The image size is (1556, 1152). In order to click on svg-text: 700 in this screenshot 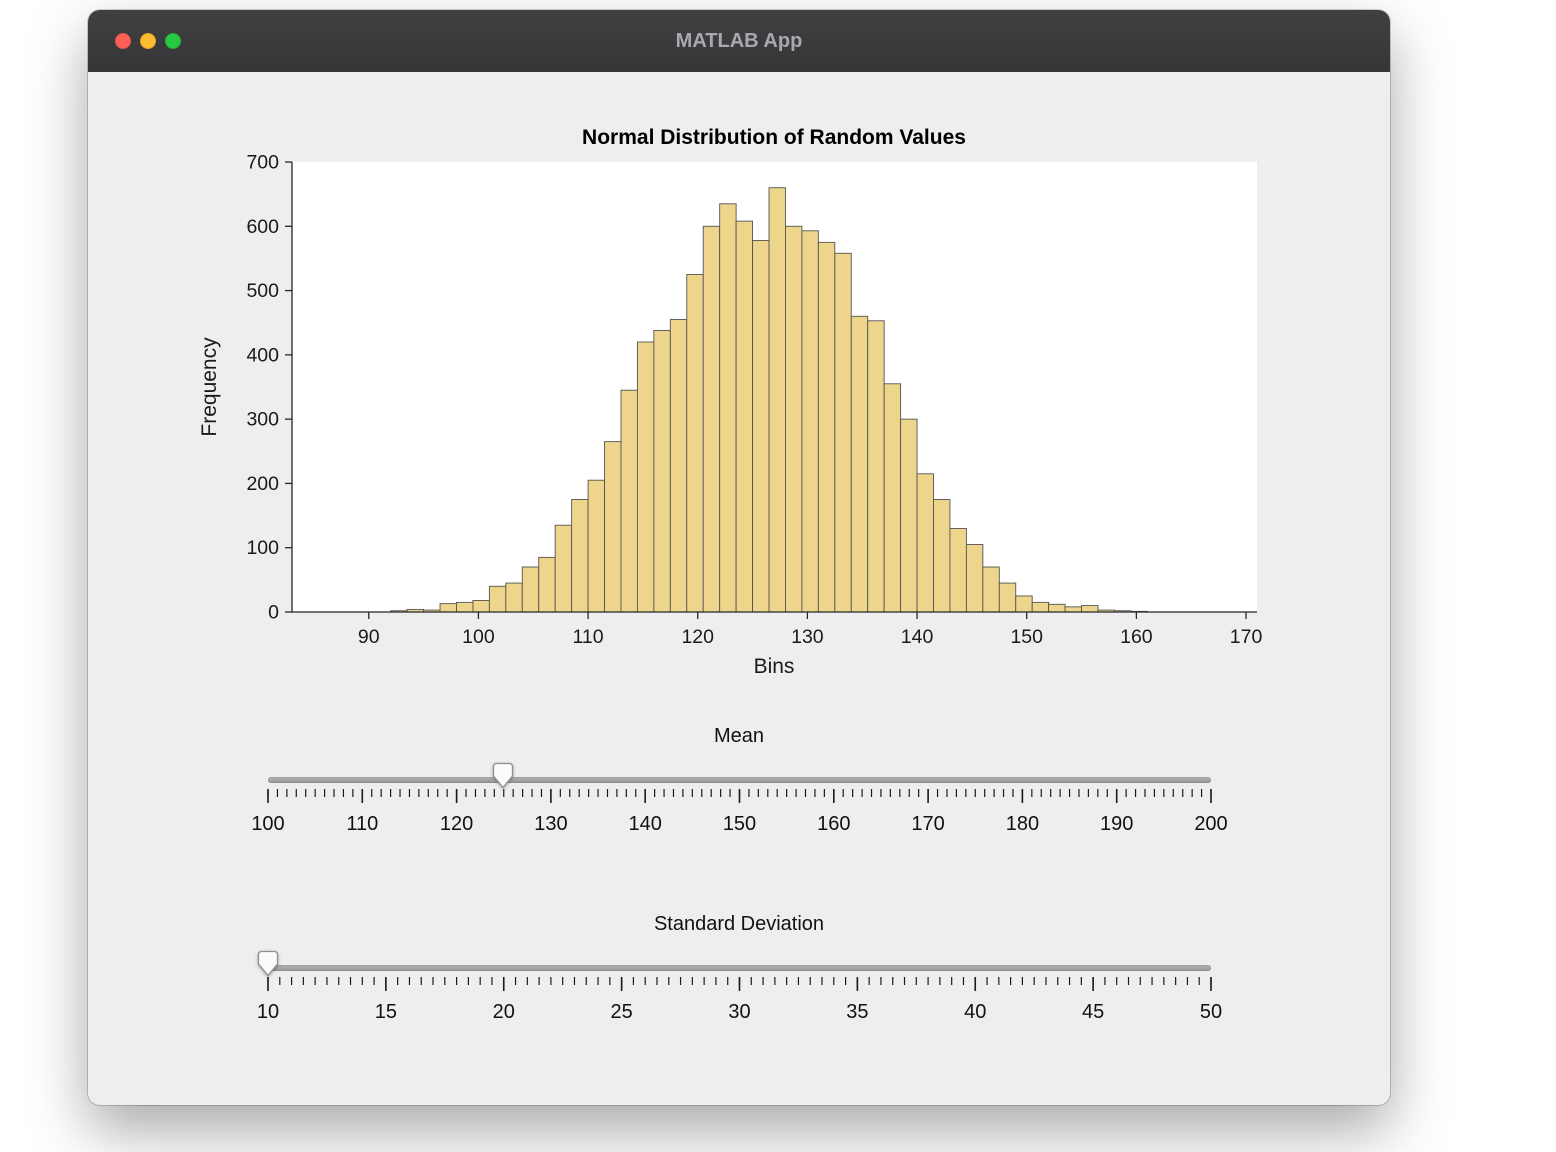, I will do `click(262, 163)`.